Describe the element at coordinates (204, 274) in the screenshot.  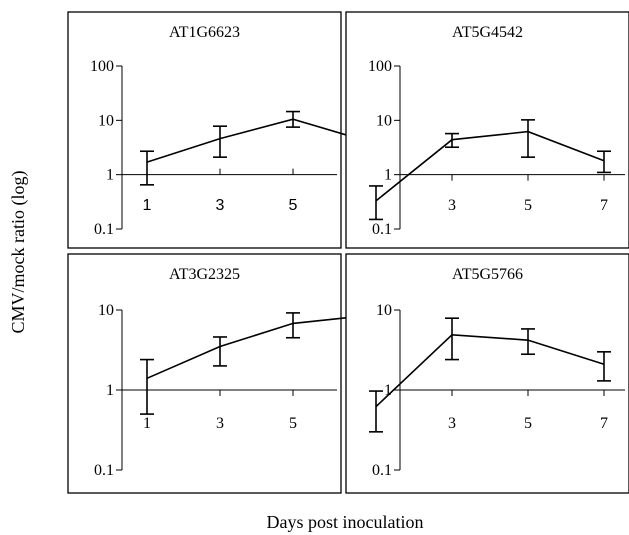
I see `panel-title: AT3G2325` at that location.